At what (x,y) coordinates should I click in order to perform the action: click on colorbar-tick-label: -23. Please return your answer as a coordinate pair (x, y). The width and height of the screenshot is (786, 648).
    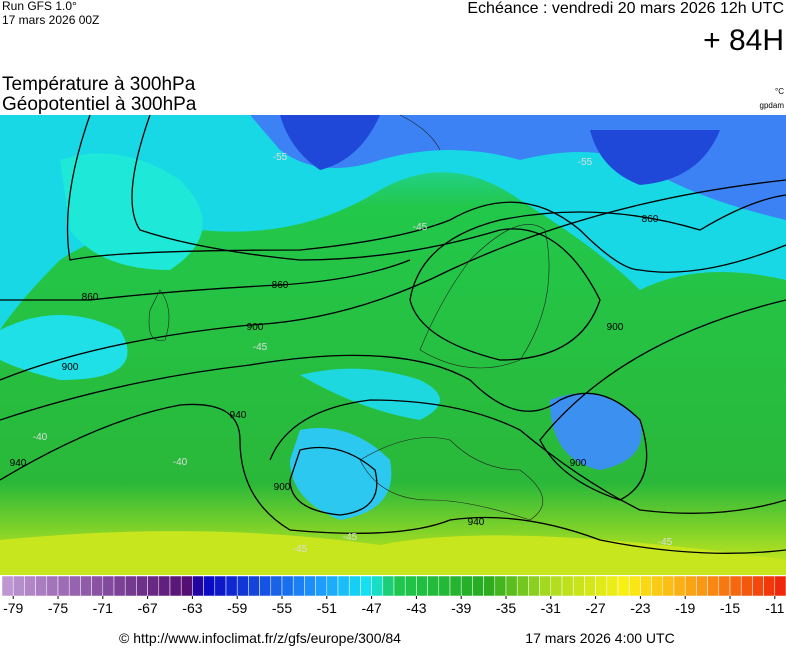
    Looking at the image, I should click on (640, 608).